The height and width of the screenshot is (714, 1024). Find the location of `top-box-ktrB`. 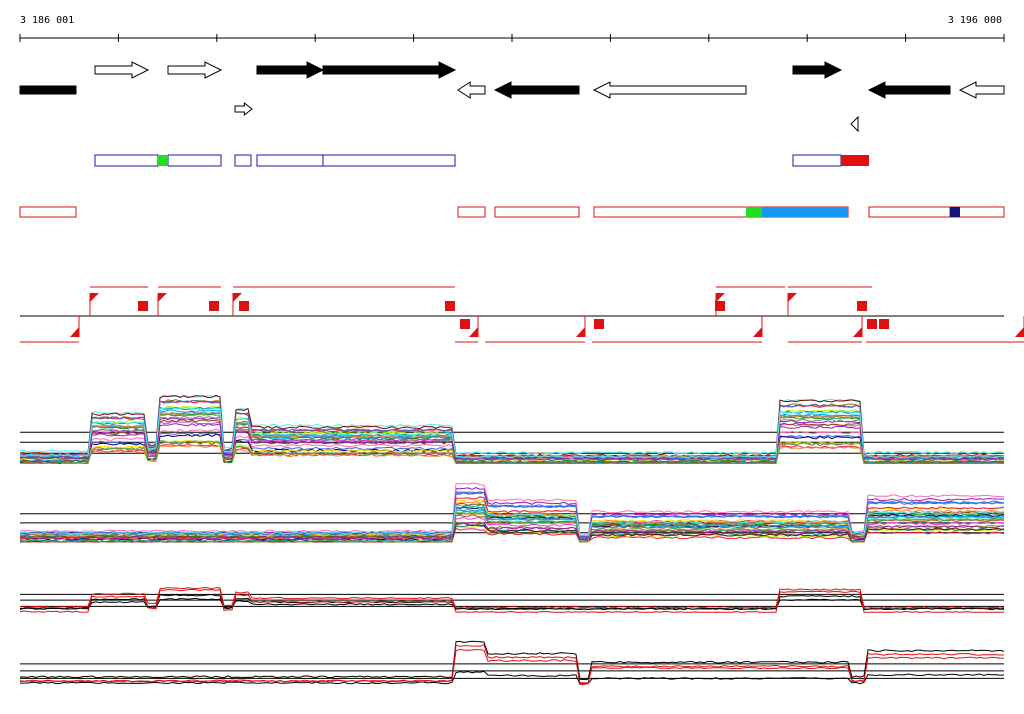

top-box-ktrB is located at coordinates (389, 160).